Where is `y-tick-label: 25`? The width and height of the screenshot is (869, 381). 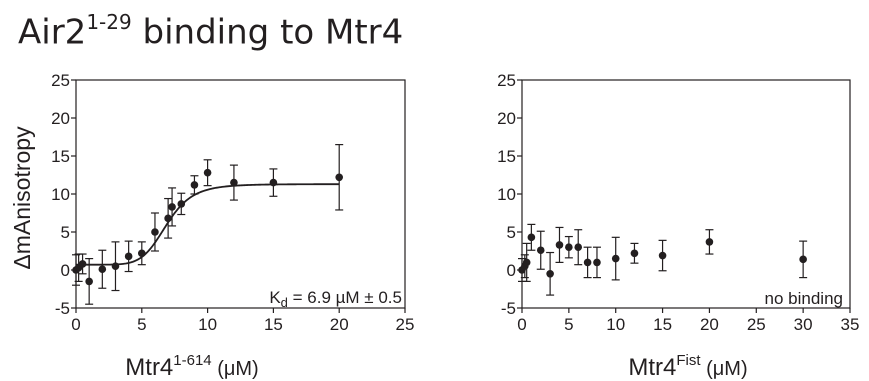
y-tick-label: 25 is located at coordinates (60, 80).